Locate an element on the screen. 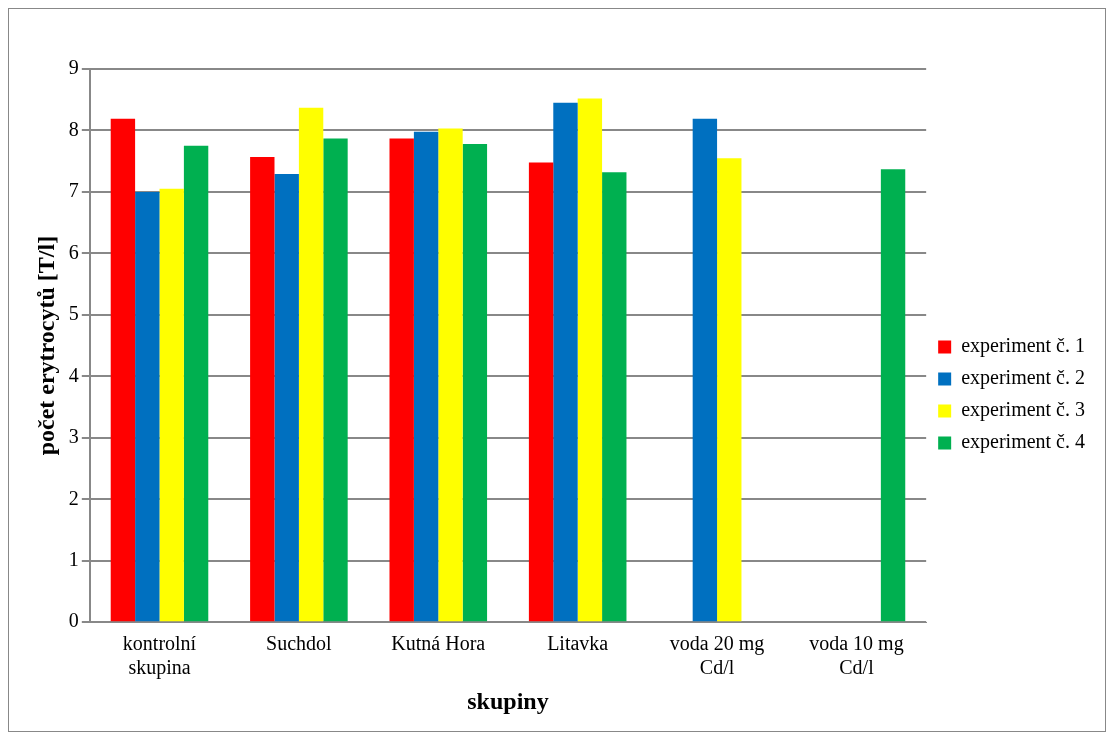  y-tick-label: 0 is located at coordinates (73, 620).